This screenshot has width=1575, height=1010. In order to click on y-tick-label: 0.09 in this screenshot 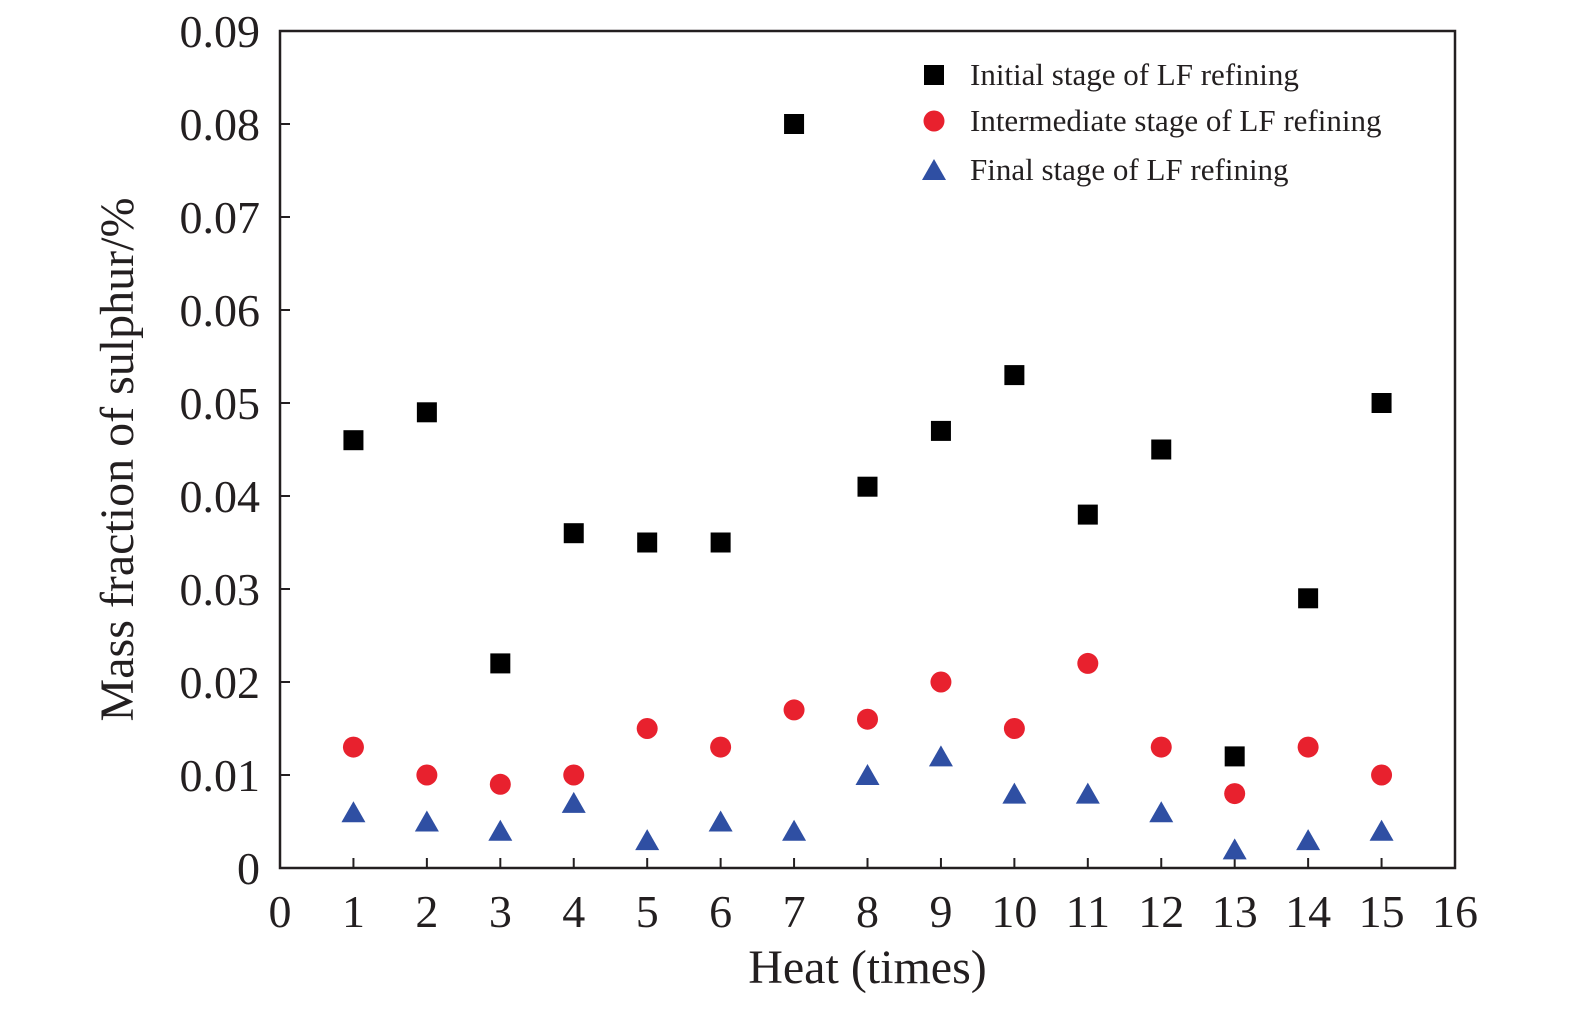, I will do `click(220, 31)`.